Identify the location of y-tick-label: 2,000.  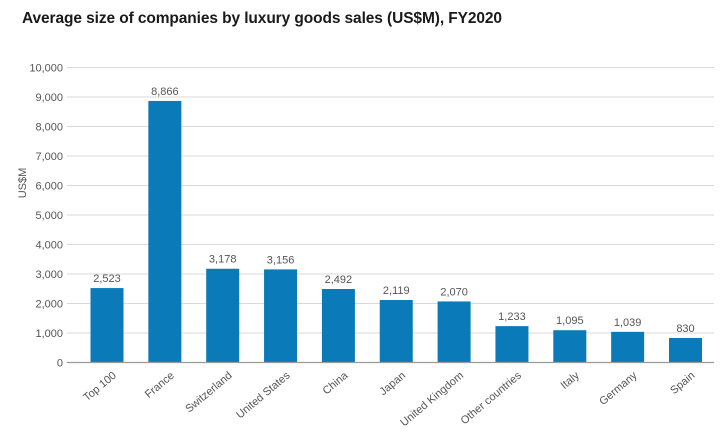
(49, 305).